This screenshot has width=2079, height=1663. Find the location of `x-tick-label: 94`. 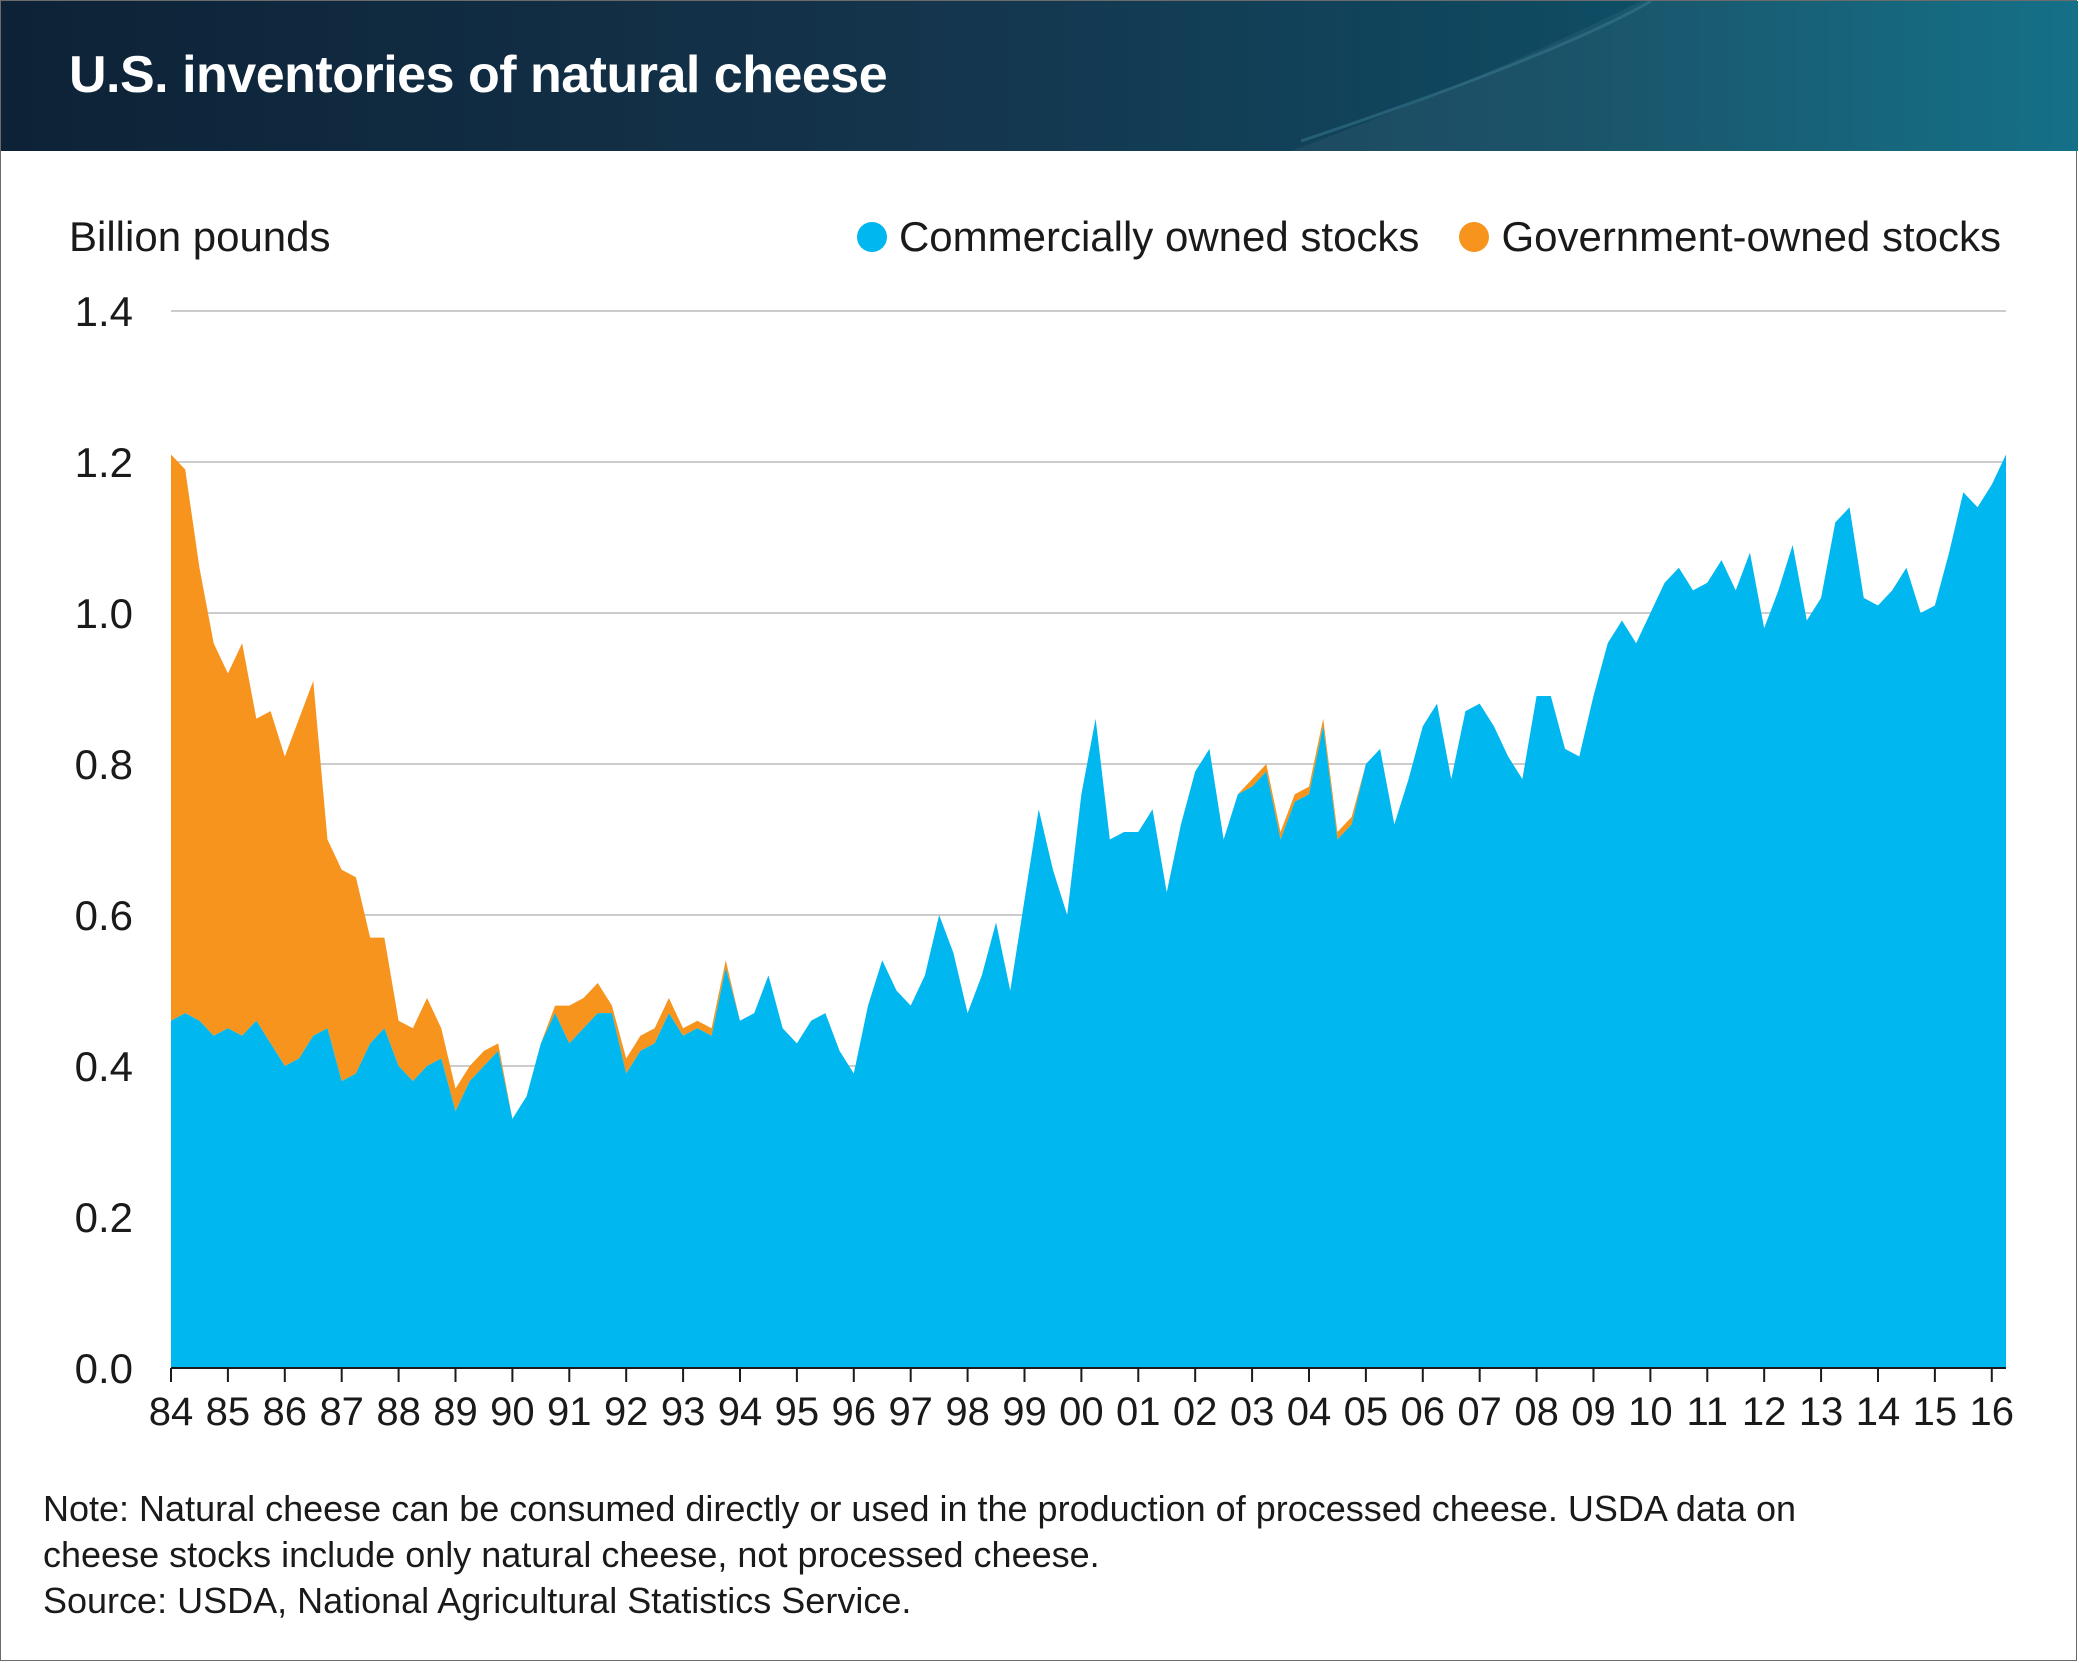

x-tick-label: 94 is located at coordinates (740, 1412).